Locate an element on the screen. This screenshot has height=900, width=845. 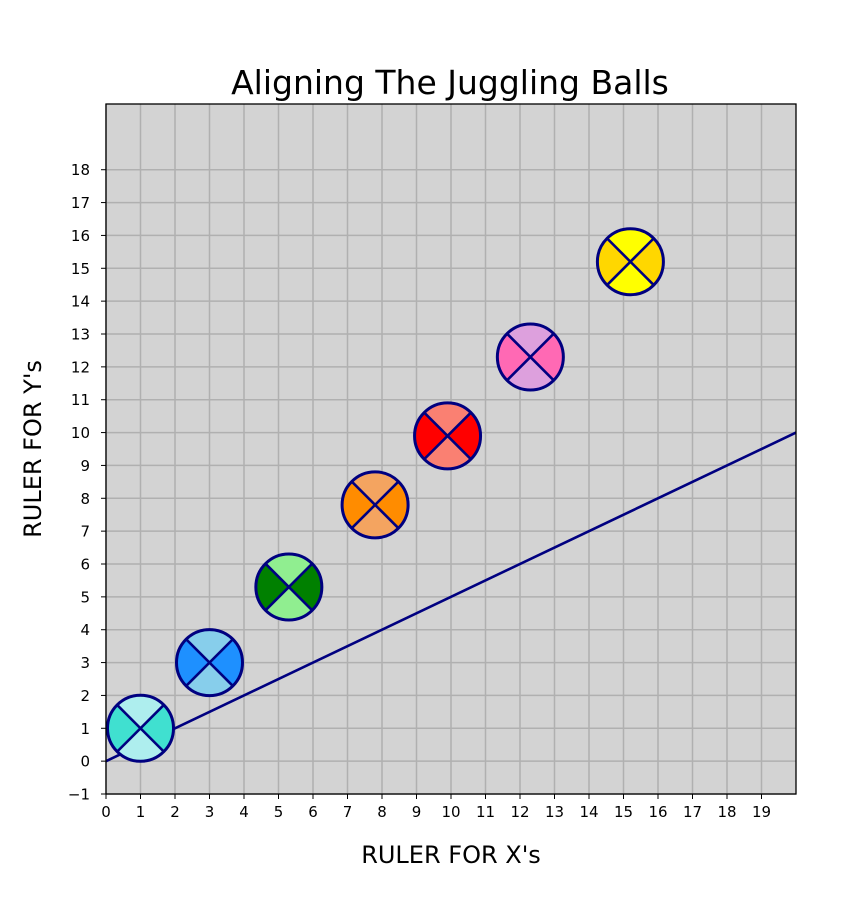
x-tick-label: 9 is located at coordinates (417, 812).